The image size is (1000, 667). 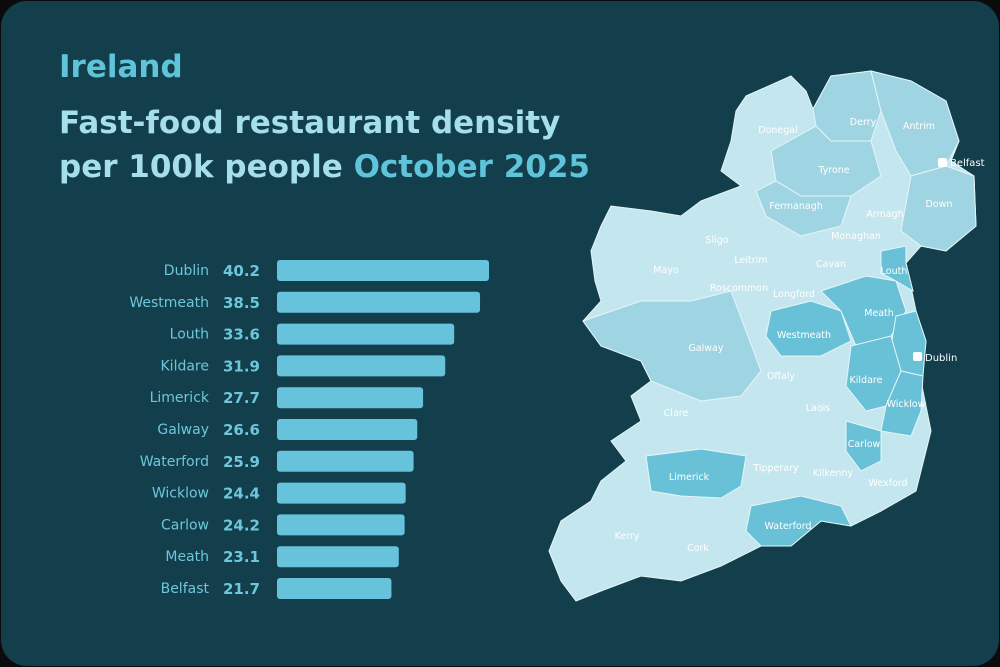 I want to click on county-label-monaghan: Monaghan, so click(x=856, y=236).